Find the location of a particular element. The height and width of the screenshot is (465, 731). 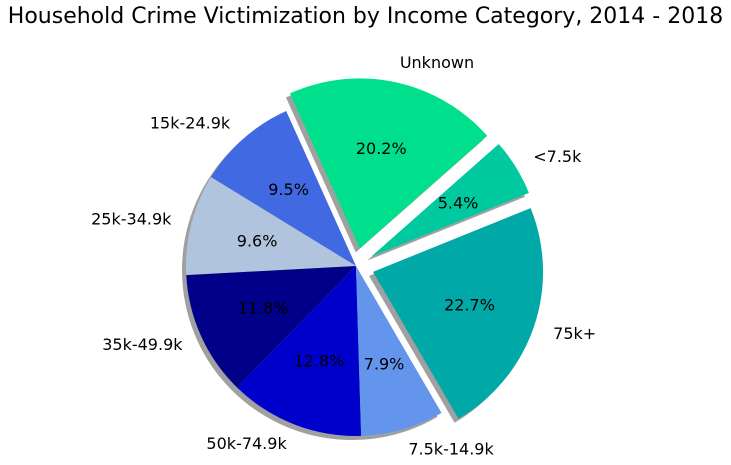

pct-label-15k-24-9k: 9.5% is located at coordinates (288, 189).